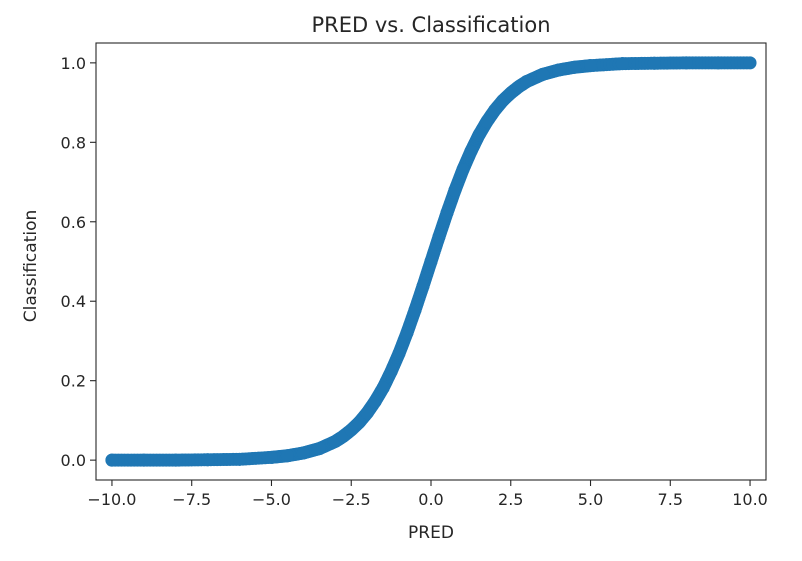  Describe the element at coordinates (73, 142) in the screenshot. I see `y-tick-label: 0.8` at that location.